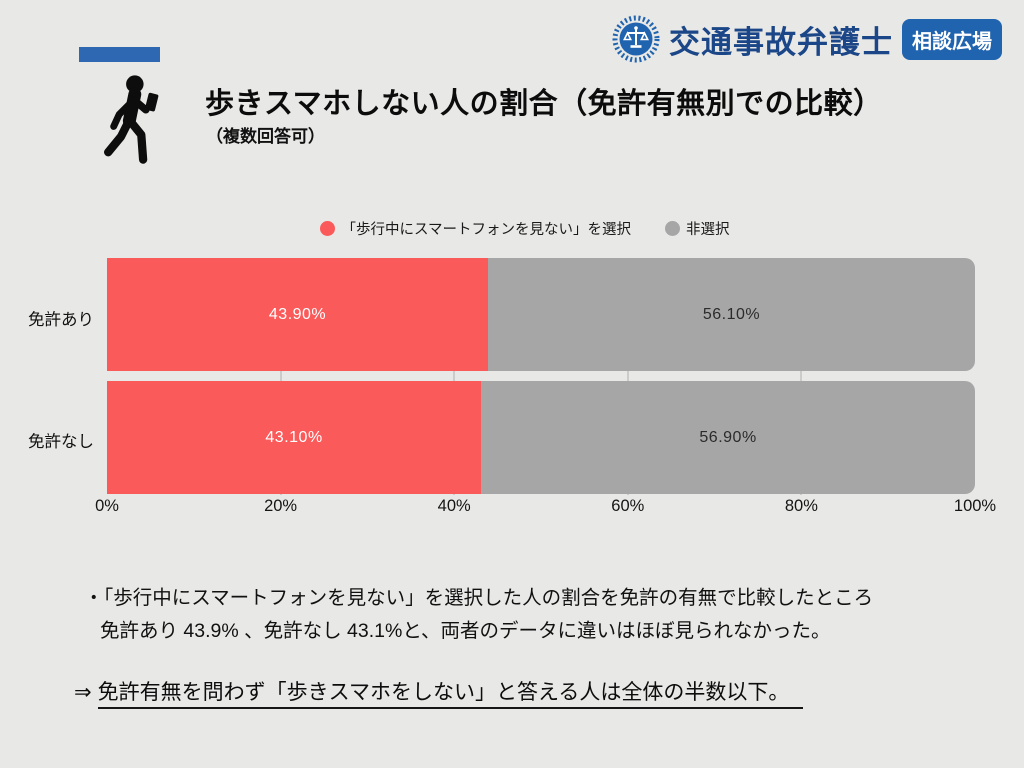  Describe the element at coordinates (119, 54) in the screenshot. I see `top-accent-bar` at that location.